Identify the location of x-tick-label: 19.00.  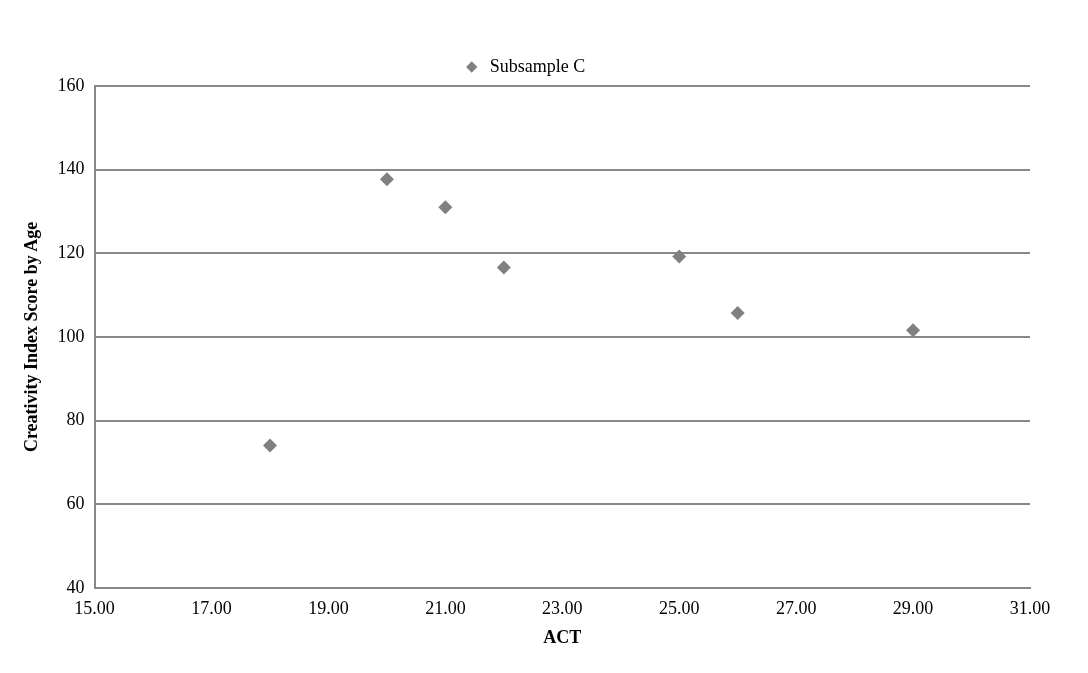
(328, 608).